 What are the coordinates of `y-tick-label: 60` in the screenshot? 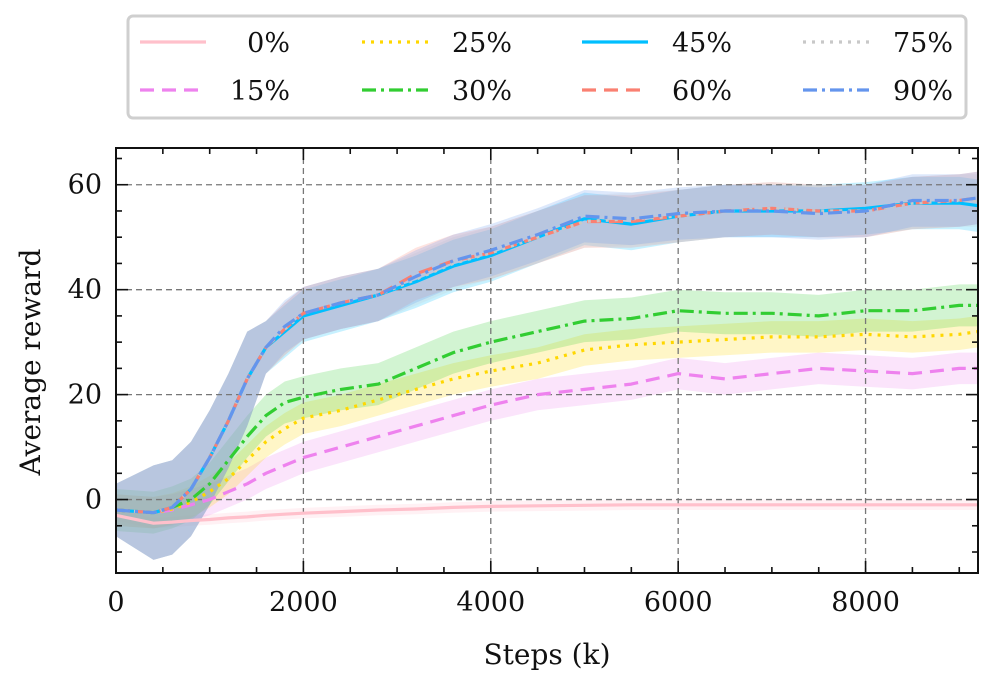 It's located at (85, 185).